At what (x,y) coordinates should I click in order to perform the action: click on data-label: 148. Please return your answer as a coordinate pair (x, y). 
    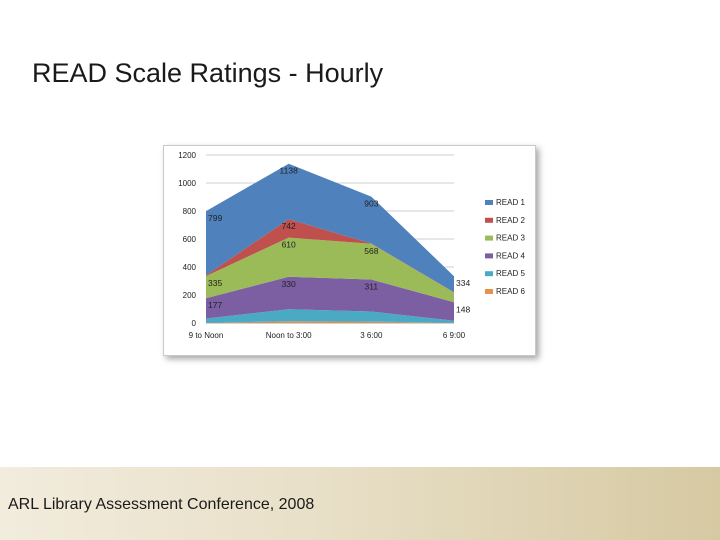
    Looking at the image, I should click on (463, 309).